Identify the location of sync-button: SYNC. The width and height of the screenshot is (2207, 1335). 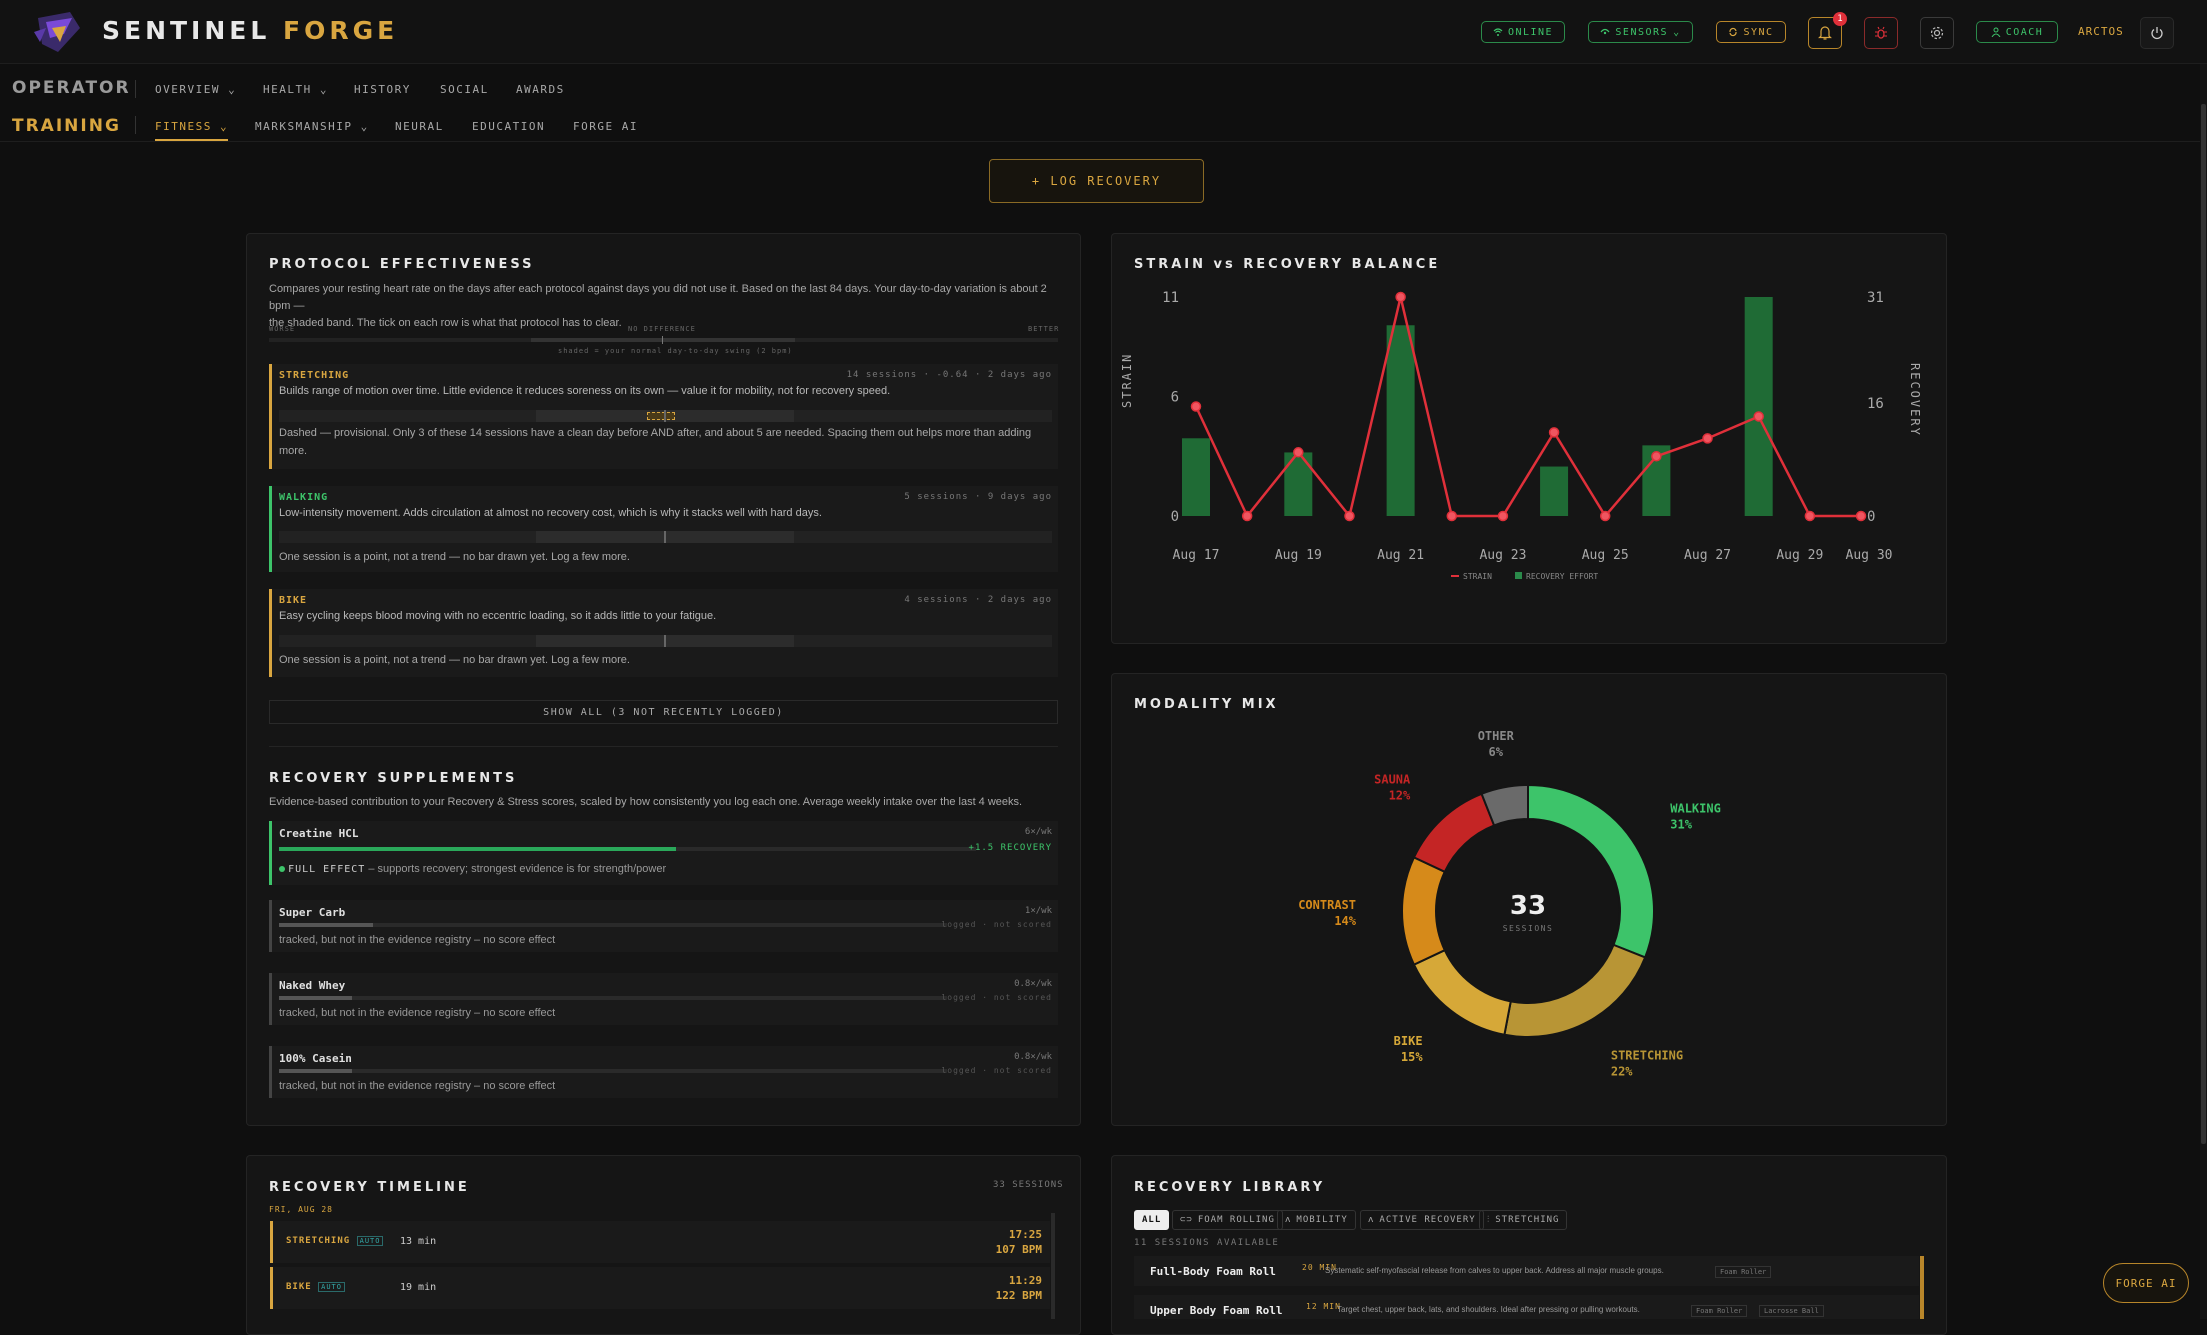
(1751, 32).